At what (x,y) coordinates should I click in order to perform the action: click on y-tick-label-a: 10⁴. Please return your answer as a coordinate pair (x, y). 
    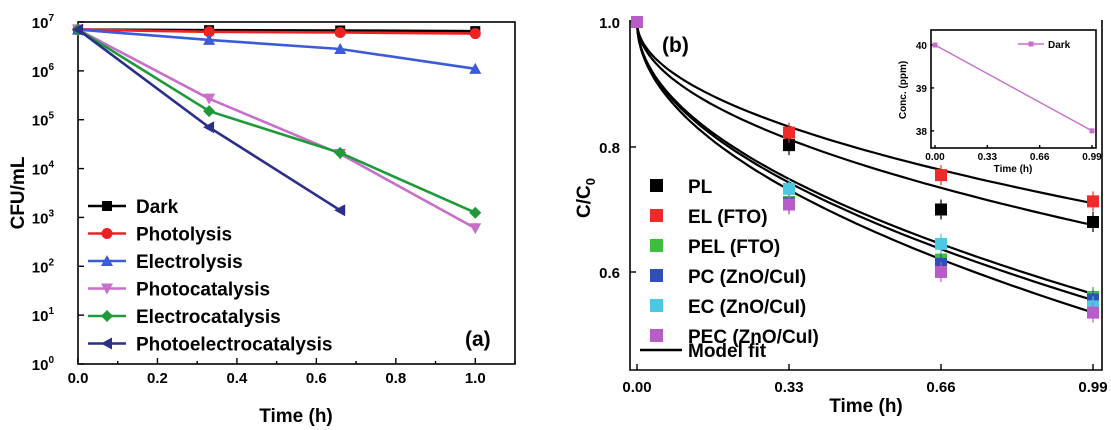
    Looking at the image, I should click on (43, 169).